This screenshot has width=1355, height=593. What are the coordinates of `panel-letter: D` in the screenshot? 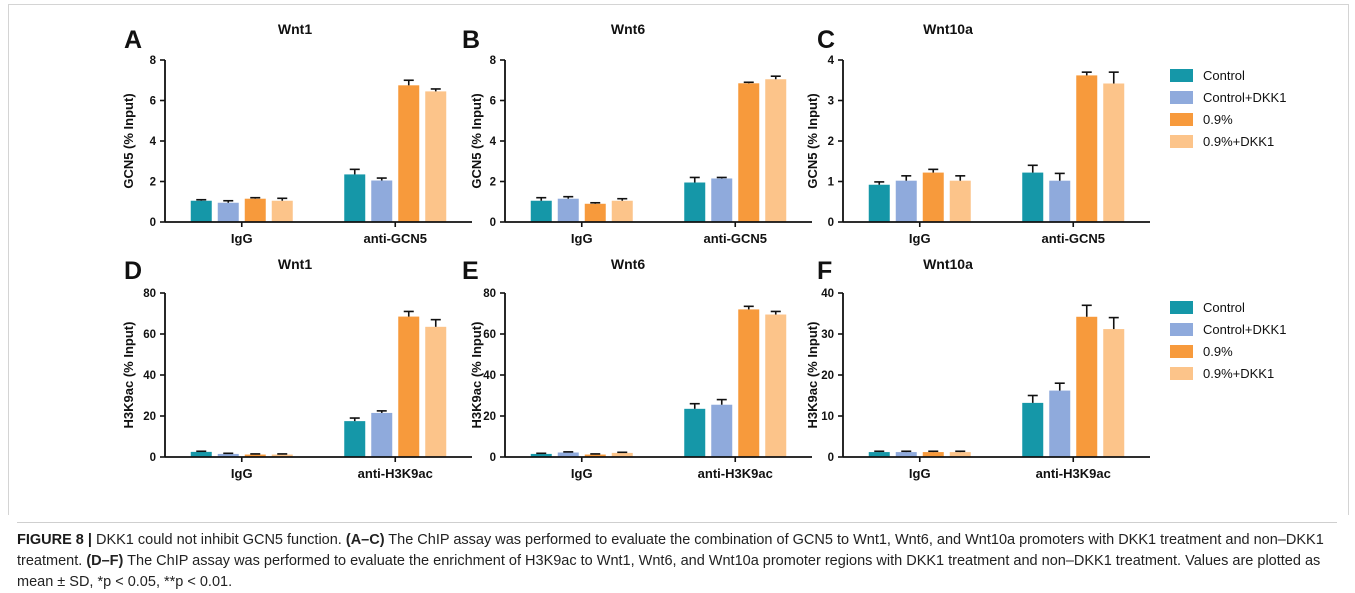 It's located at (133, 271).